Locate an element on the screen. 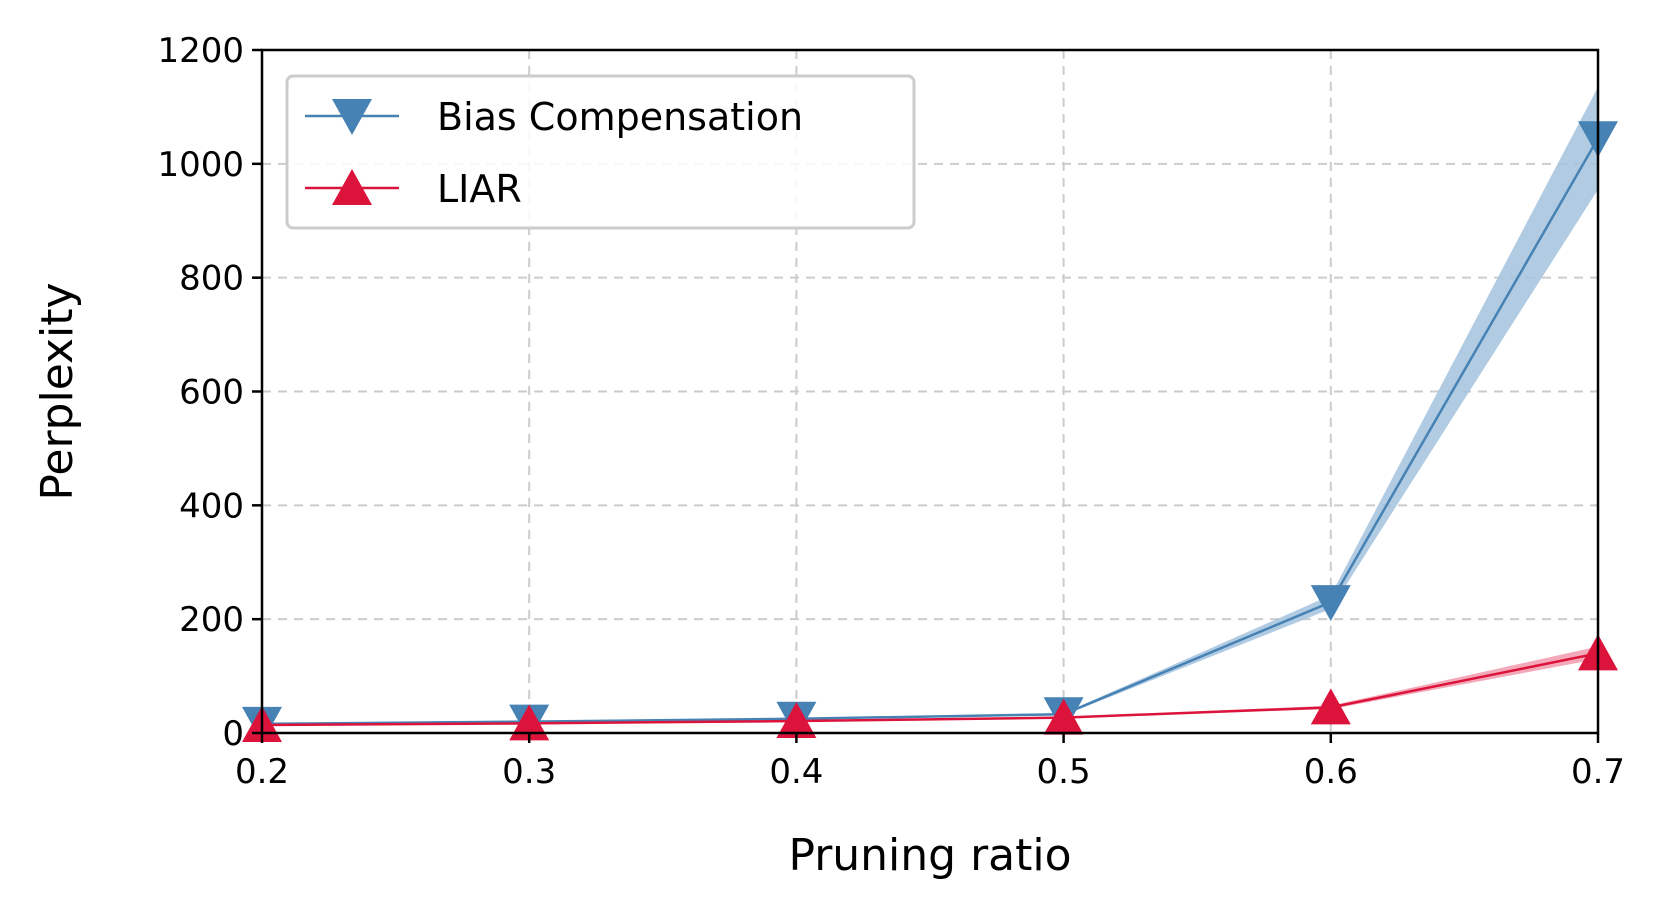 The image size is (1663, 916). x-tick-label: 0.7 is located at coordinates (1598, 772).